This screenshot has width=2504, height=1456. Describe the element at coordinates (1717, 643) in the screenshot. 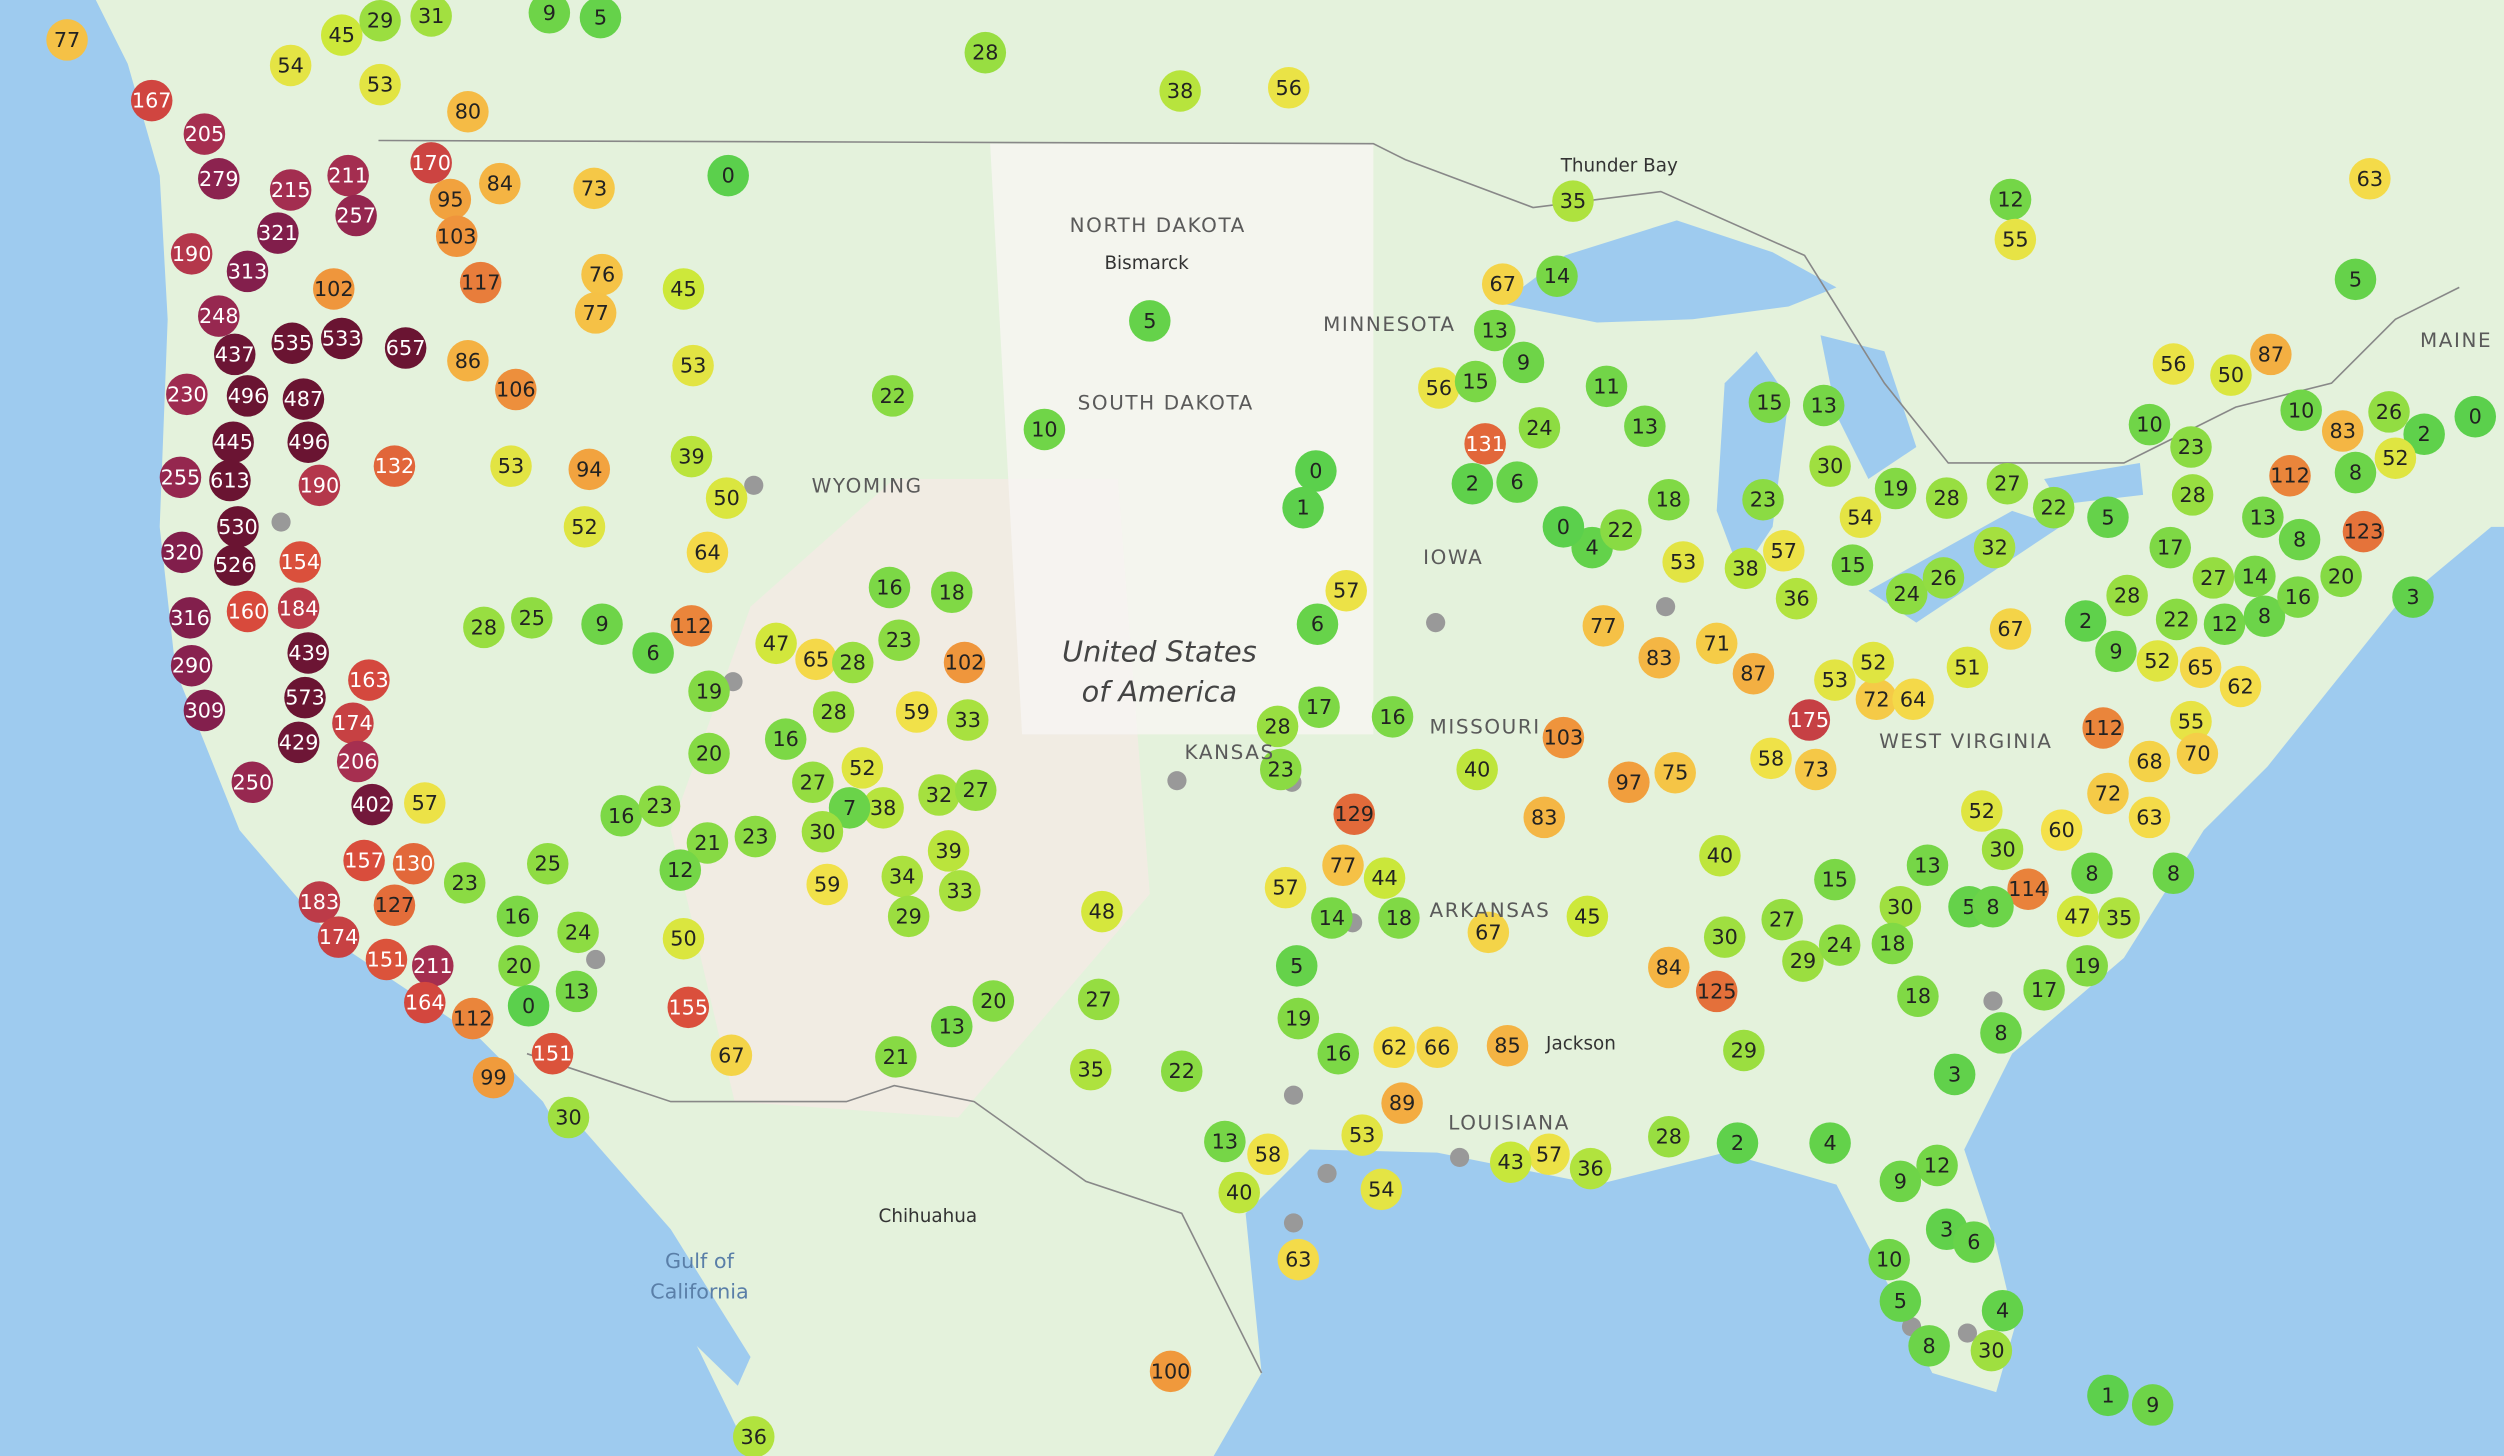

I see `marker-value: 71` at that location.